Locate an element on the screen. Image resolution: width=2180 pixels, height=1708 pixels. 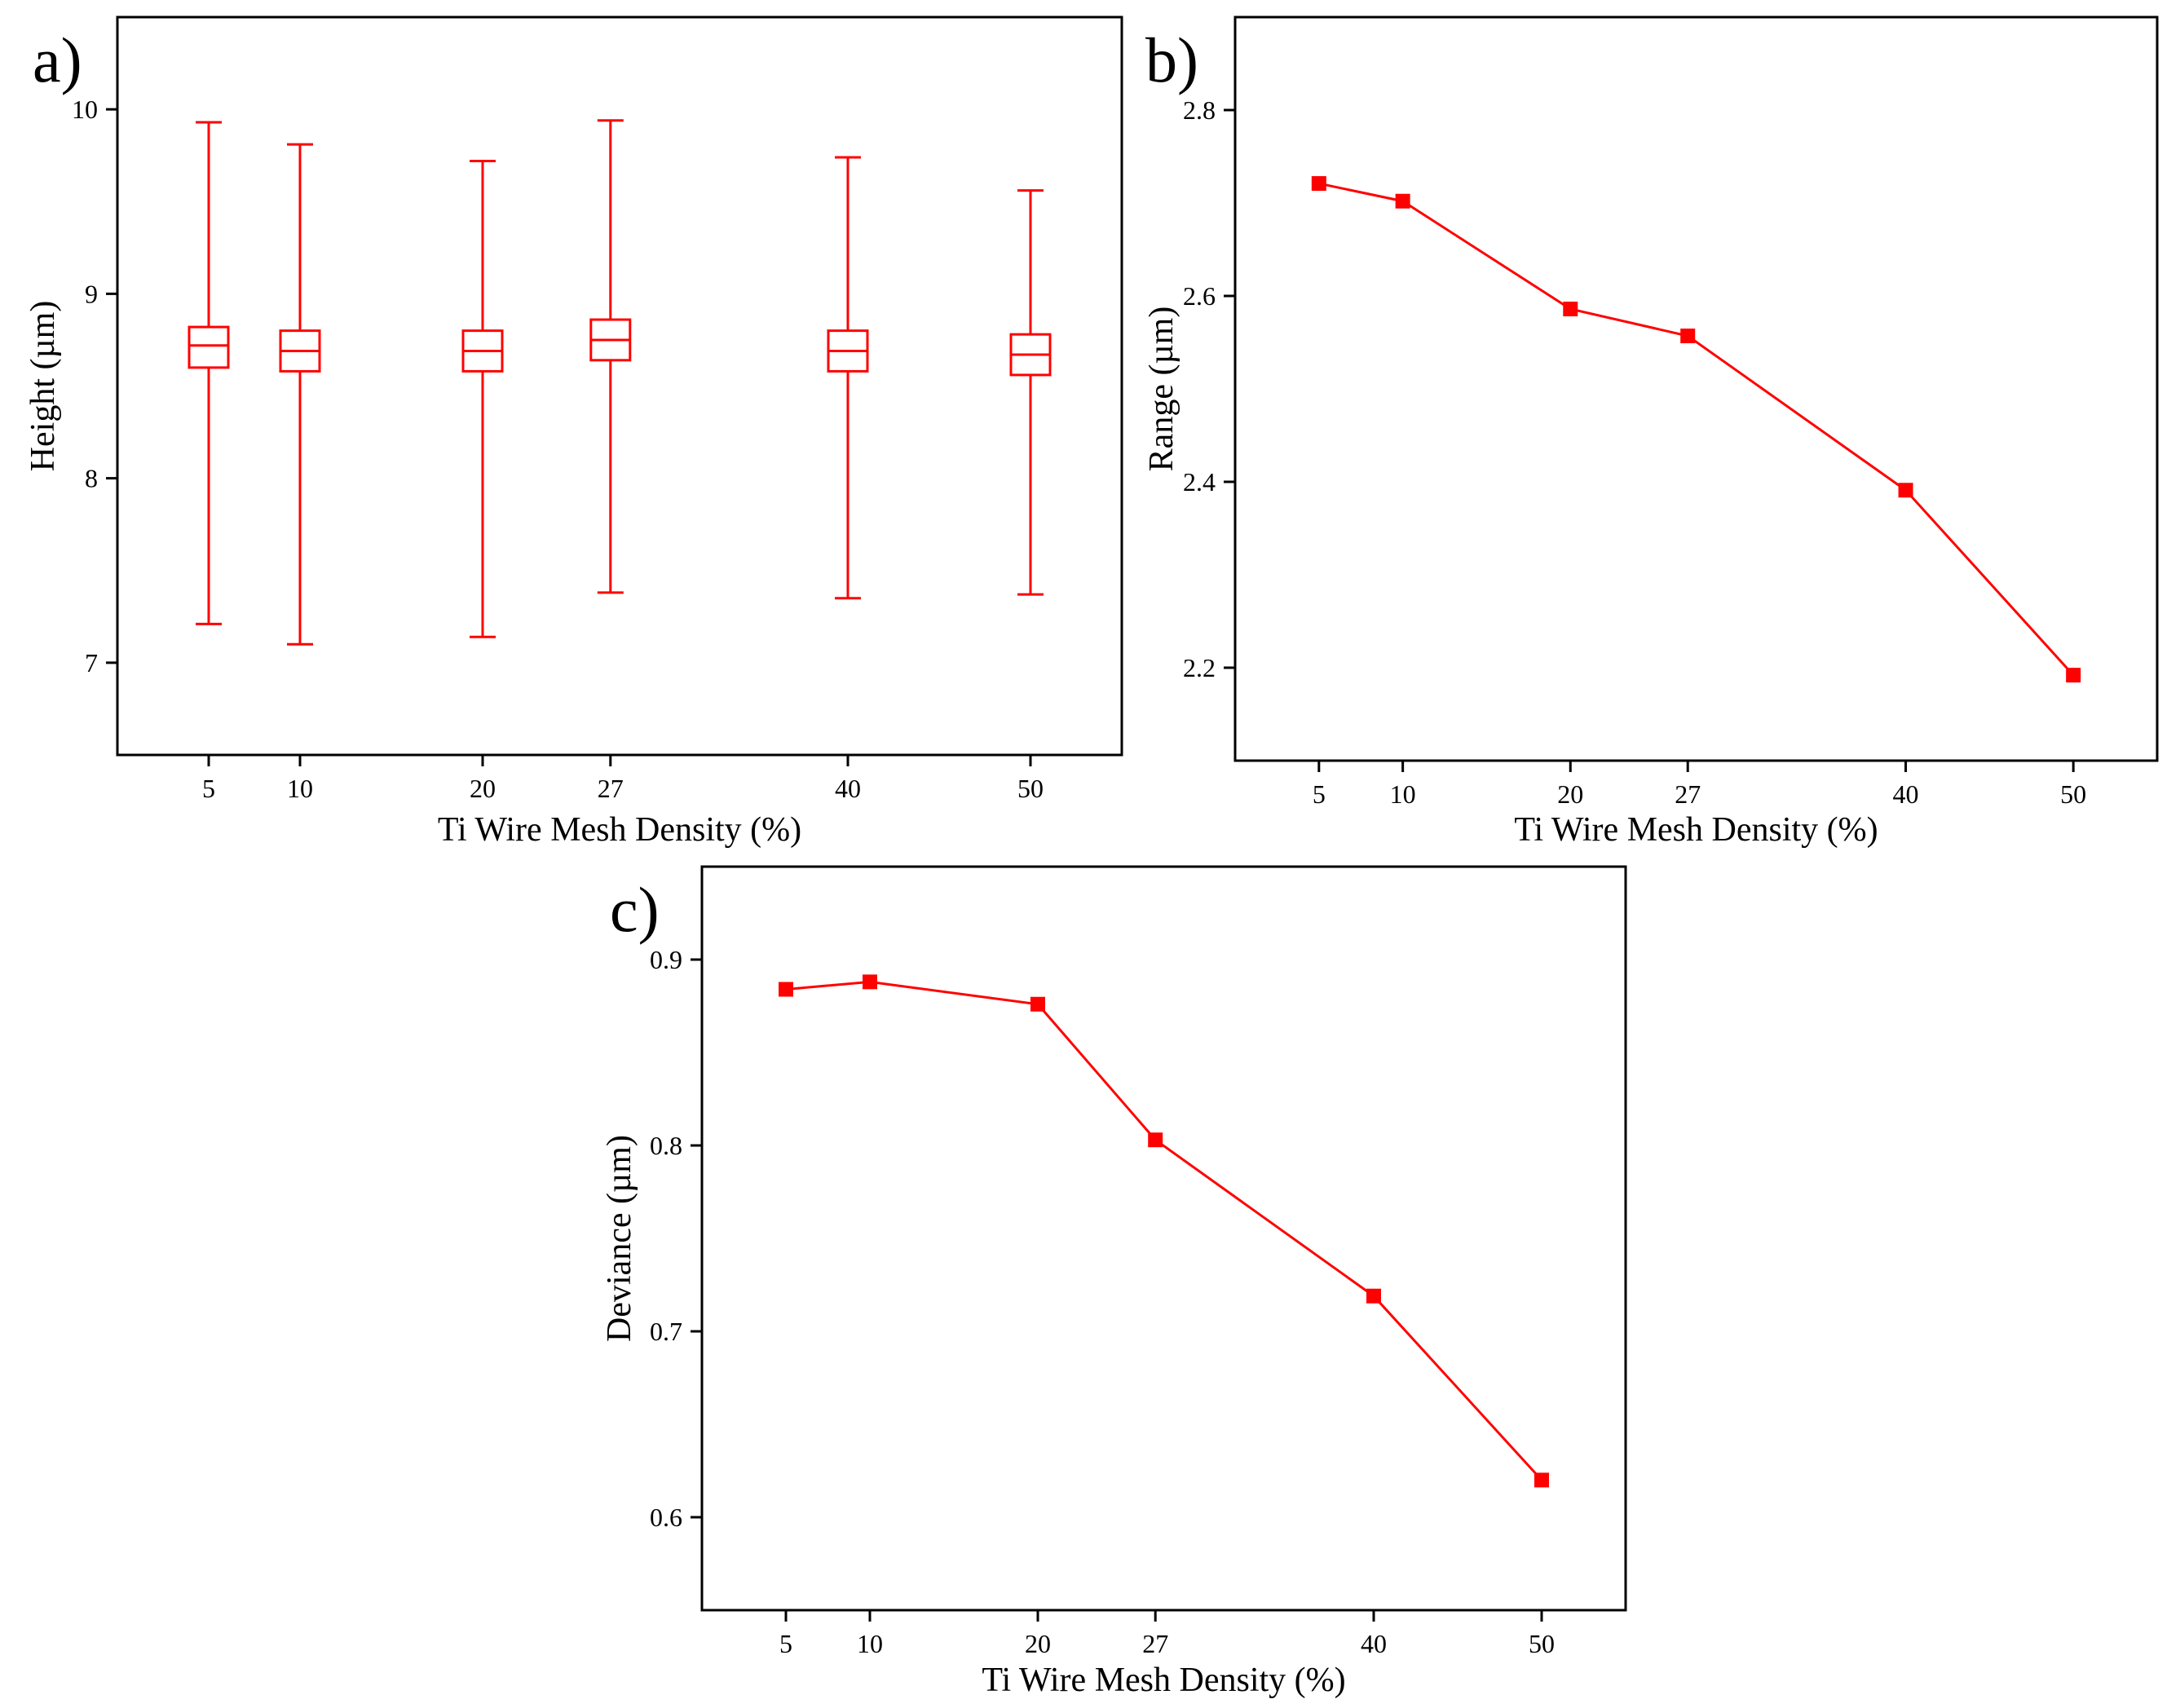
panel-b-label: b) is located at coordinates (1171, 59).